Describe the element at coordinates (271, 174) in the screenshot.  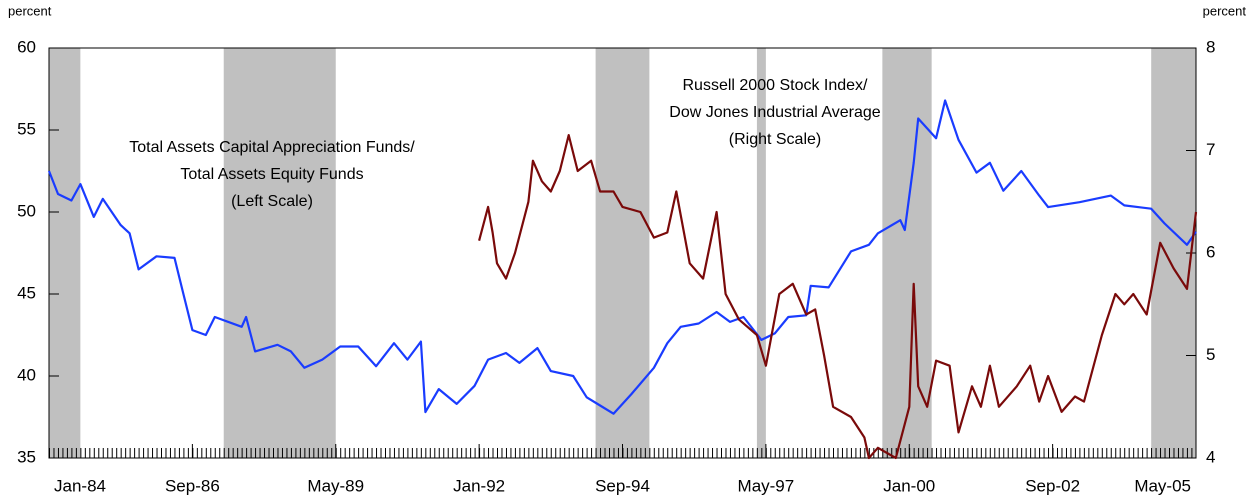
I see `annotation: Total Assets Equity Funds` at that location.